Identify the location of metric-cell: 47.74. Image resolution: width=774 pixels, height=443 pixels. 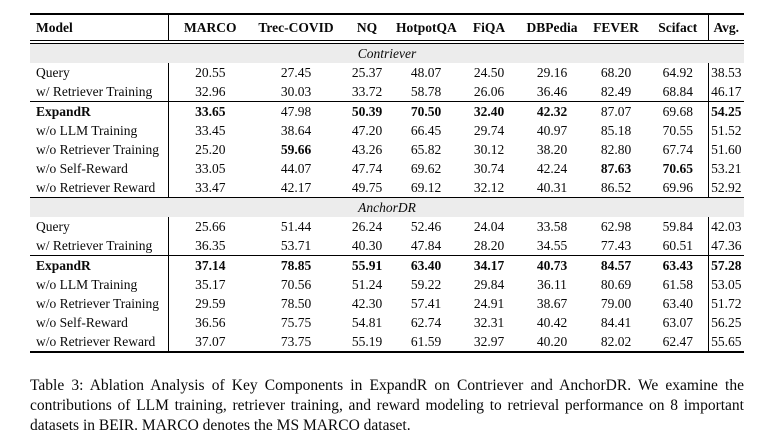
(367, 168).